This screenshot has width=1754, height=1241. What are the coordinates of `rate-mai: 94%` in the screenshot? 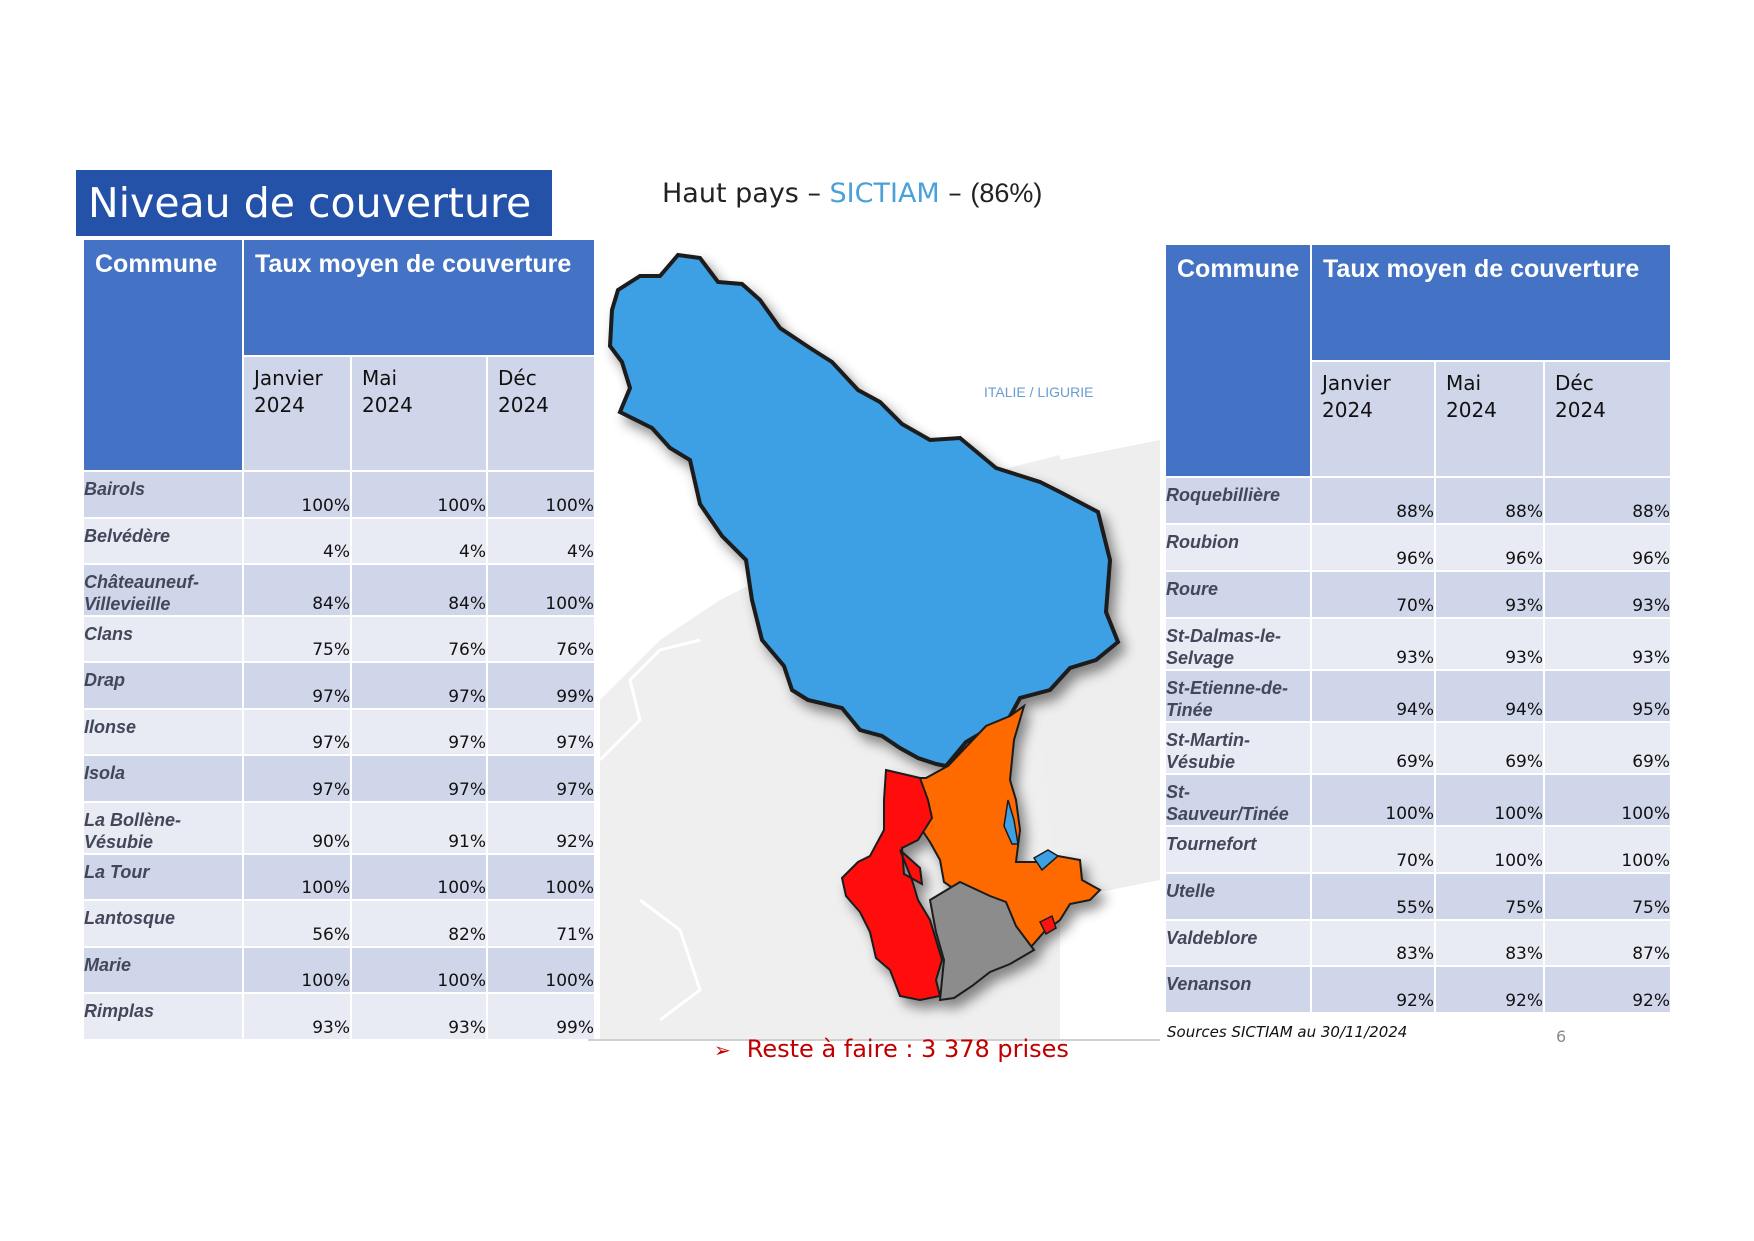 It's located at (1490, 697).